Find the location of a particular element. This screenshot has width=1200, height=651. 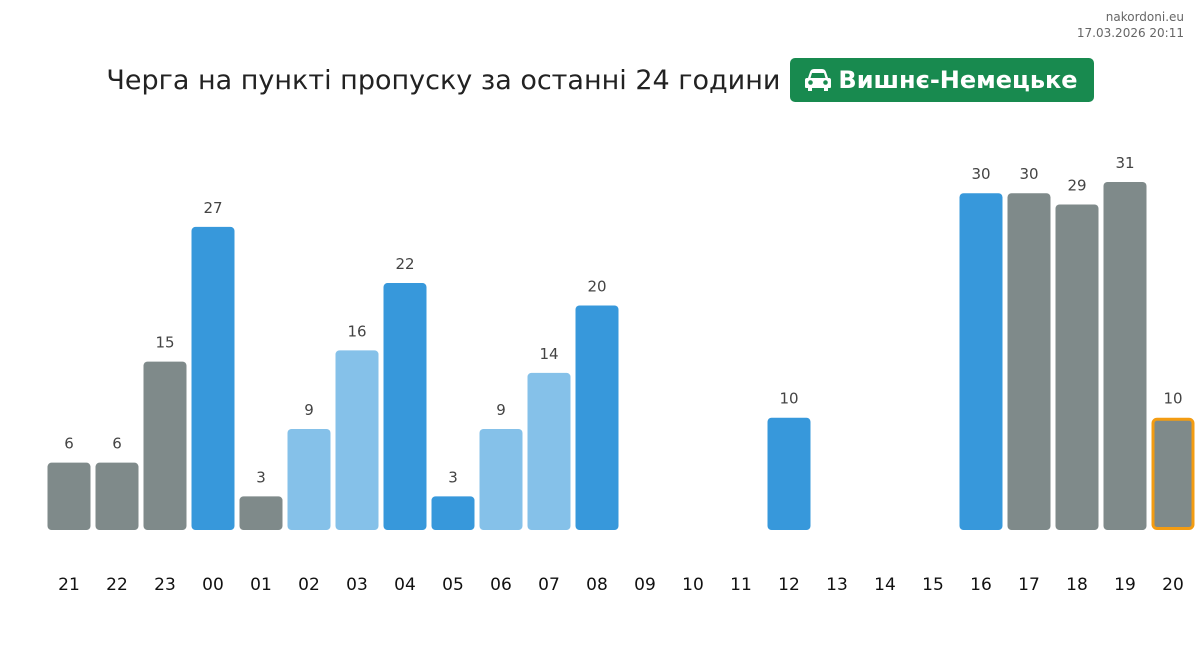

tick-label-02: 02 is located at coordinates (309, 585).